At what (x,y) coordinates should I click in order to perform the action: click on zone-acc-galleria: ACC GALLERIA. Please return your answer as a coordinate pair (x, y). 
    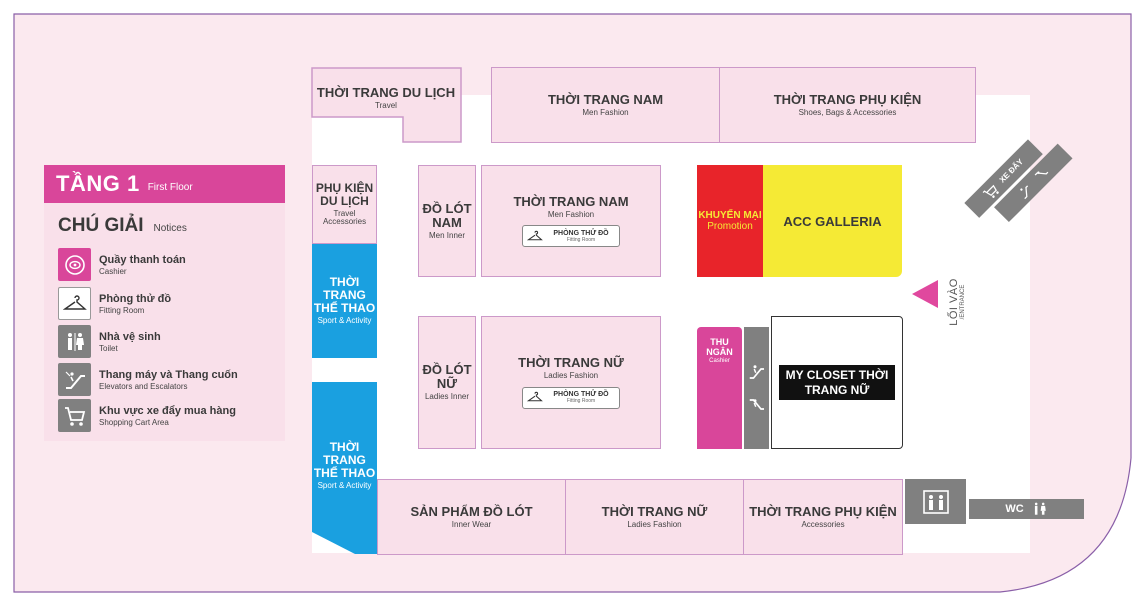
    Looking at the image, I should click on (832, 221).